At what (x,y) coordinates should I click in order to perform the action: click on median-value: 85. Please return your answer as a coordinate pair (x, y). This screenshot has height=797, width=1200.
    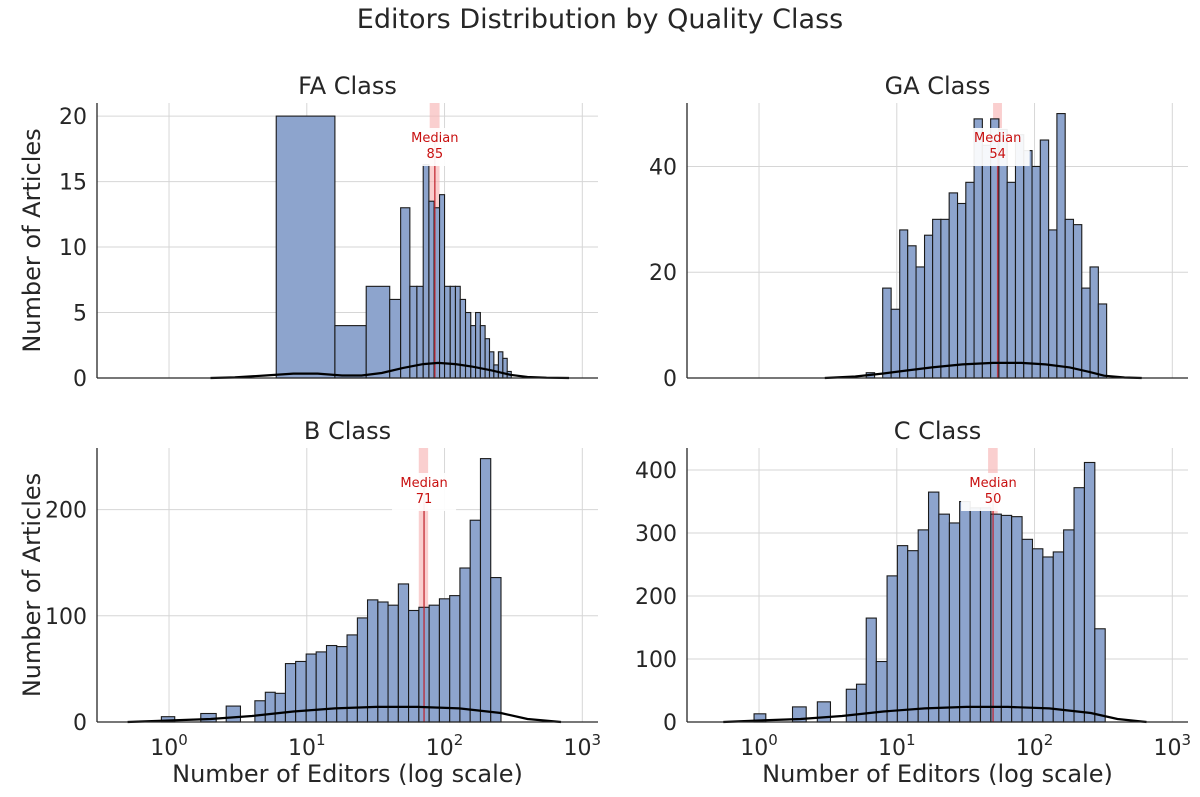
    Looking at the image, I should click on (435, 154).